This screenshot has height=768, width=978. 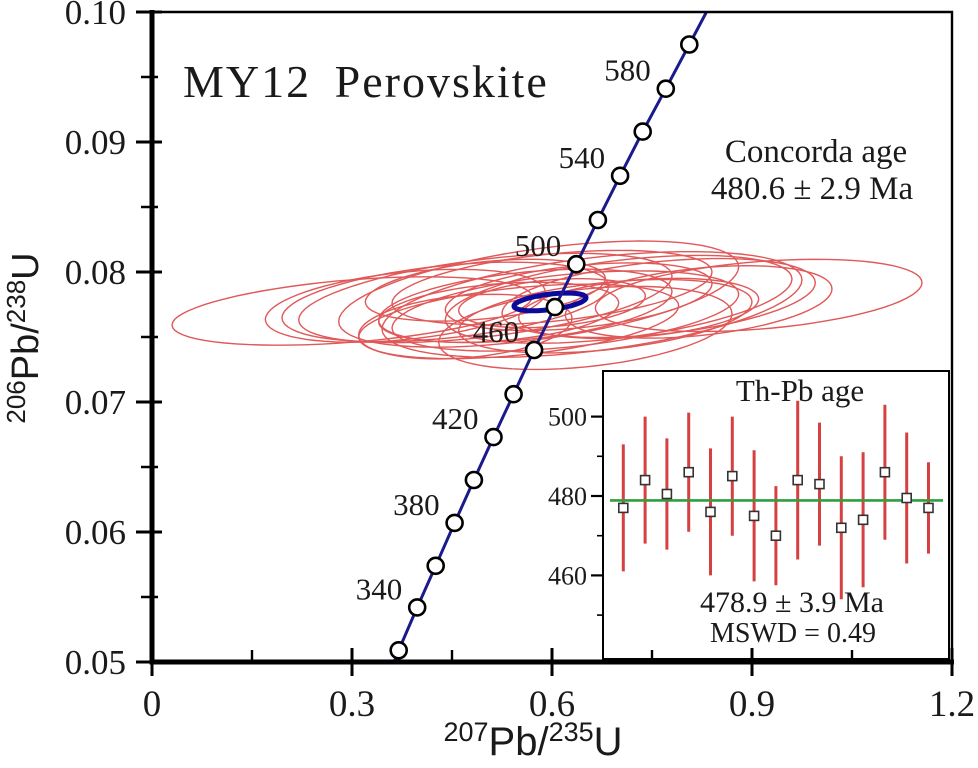 I want to click on concordia-age-label: 460, so click(x=496, y=331).